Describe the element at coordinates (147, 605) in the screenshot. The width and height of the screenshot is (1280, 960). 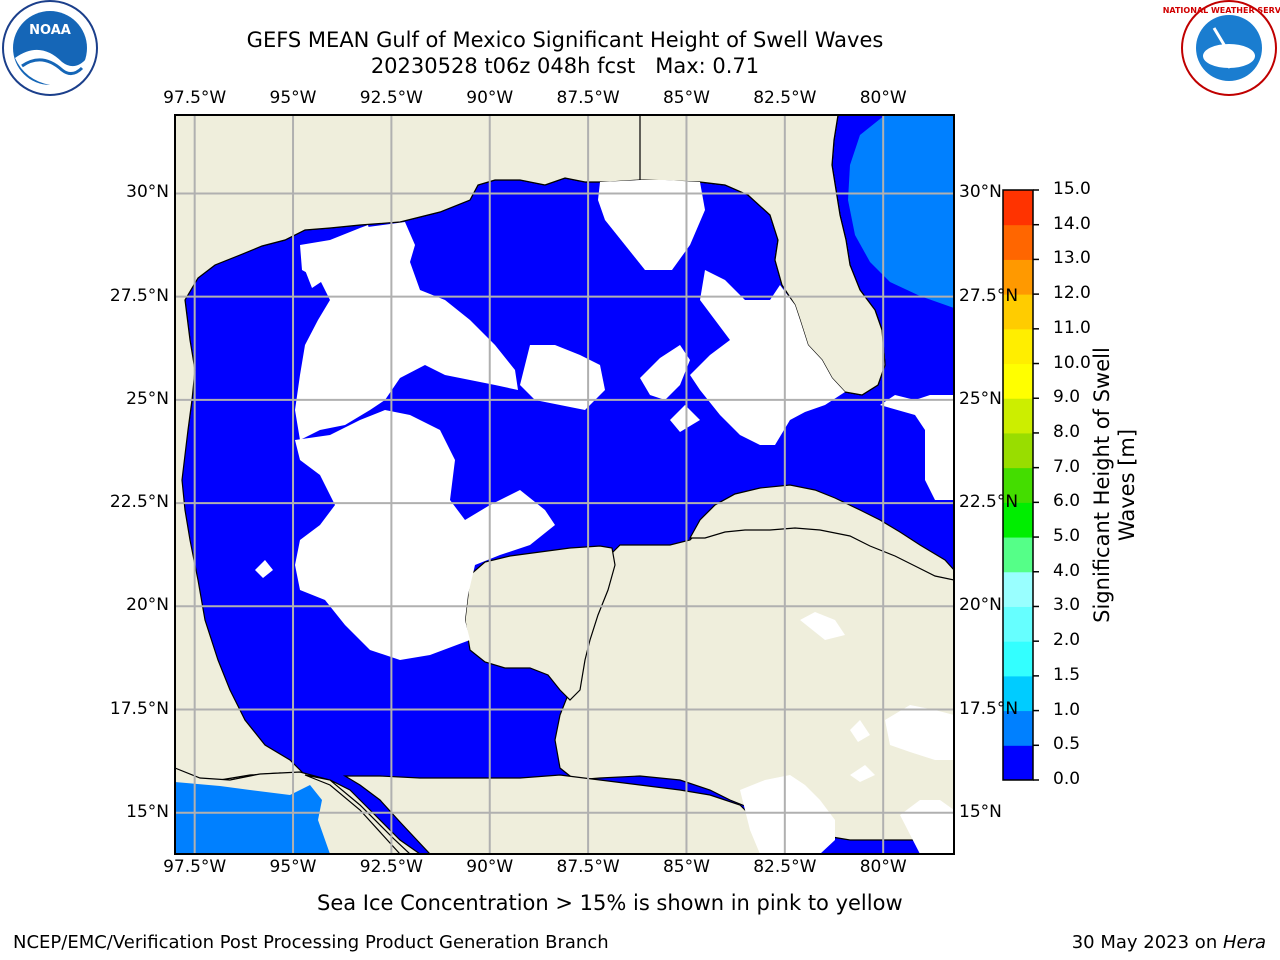
I see `lat-tick-label-left: 20°N` at that location.